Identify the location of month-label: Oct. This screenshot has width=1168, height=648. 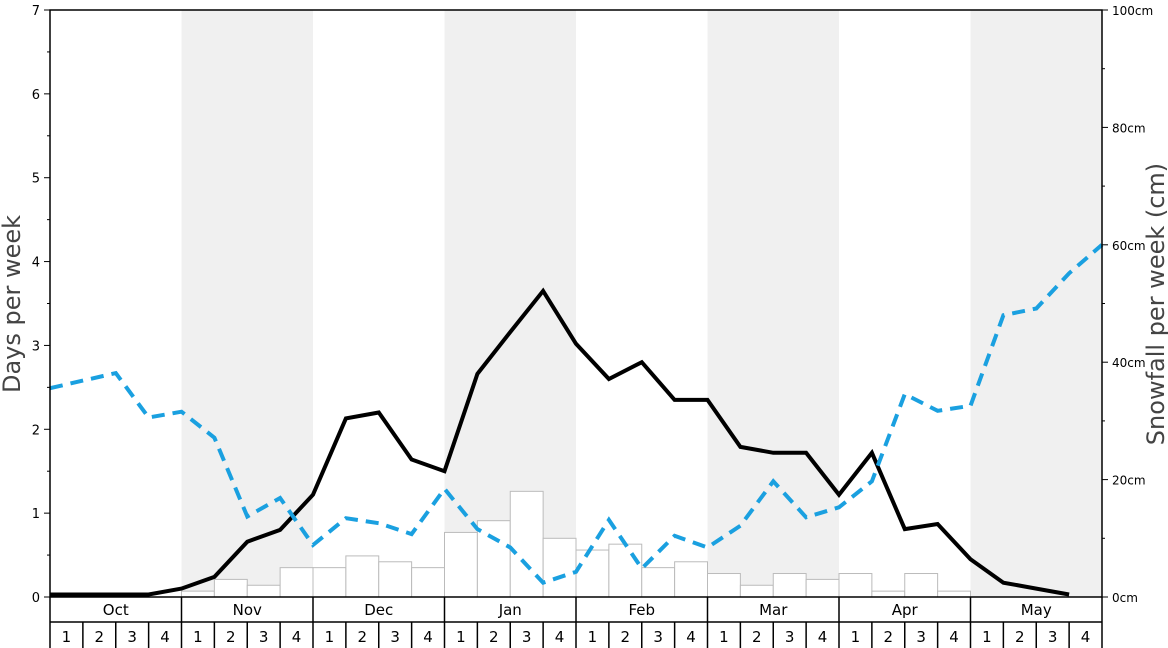
(116, 610).